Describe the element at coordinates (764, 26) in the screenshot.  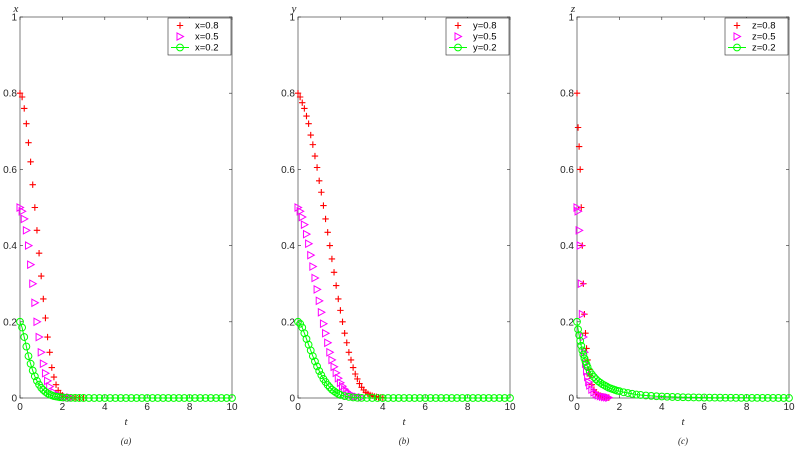
I see `legend-label: z=0.8` at that location.